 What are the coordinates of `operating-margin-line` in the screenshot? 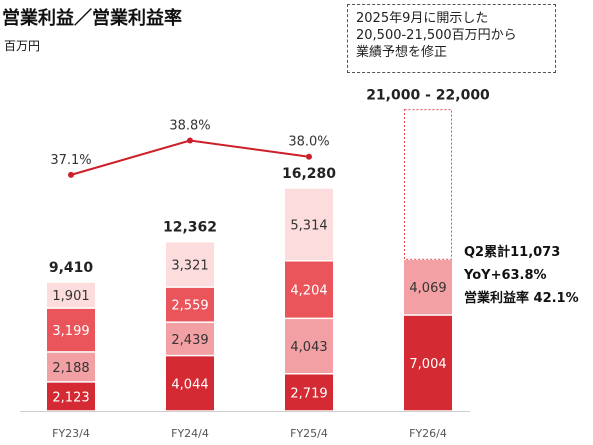 It's located at (190, 157).